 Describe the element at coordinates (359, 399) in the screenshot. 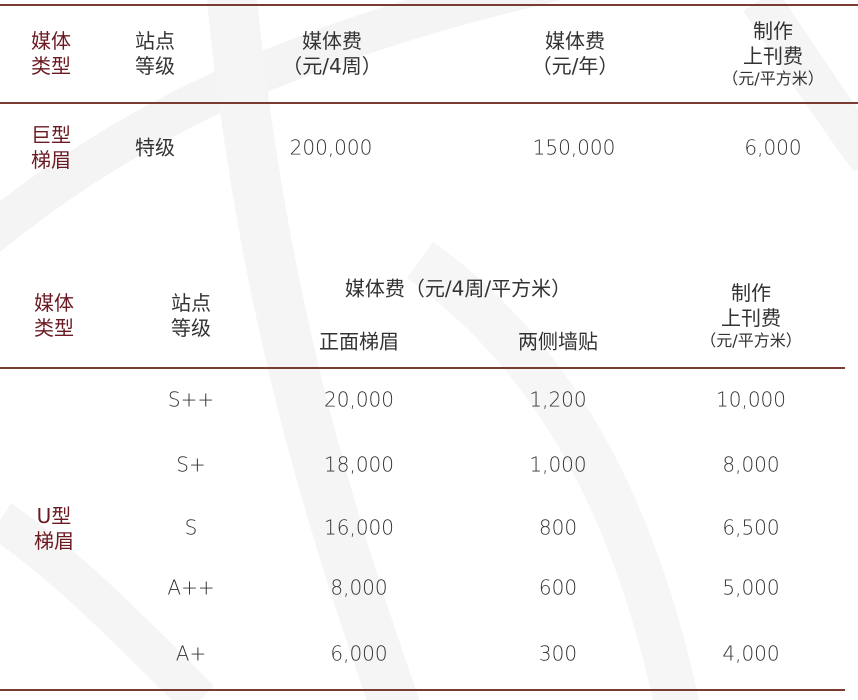

I see `cell-front: 20,000` at that location.